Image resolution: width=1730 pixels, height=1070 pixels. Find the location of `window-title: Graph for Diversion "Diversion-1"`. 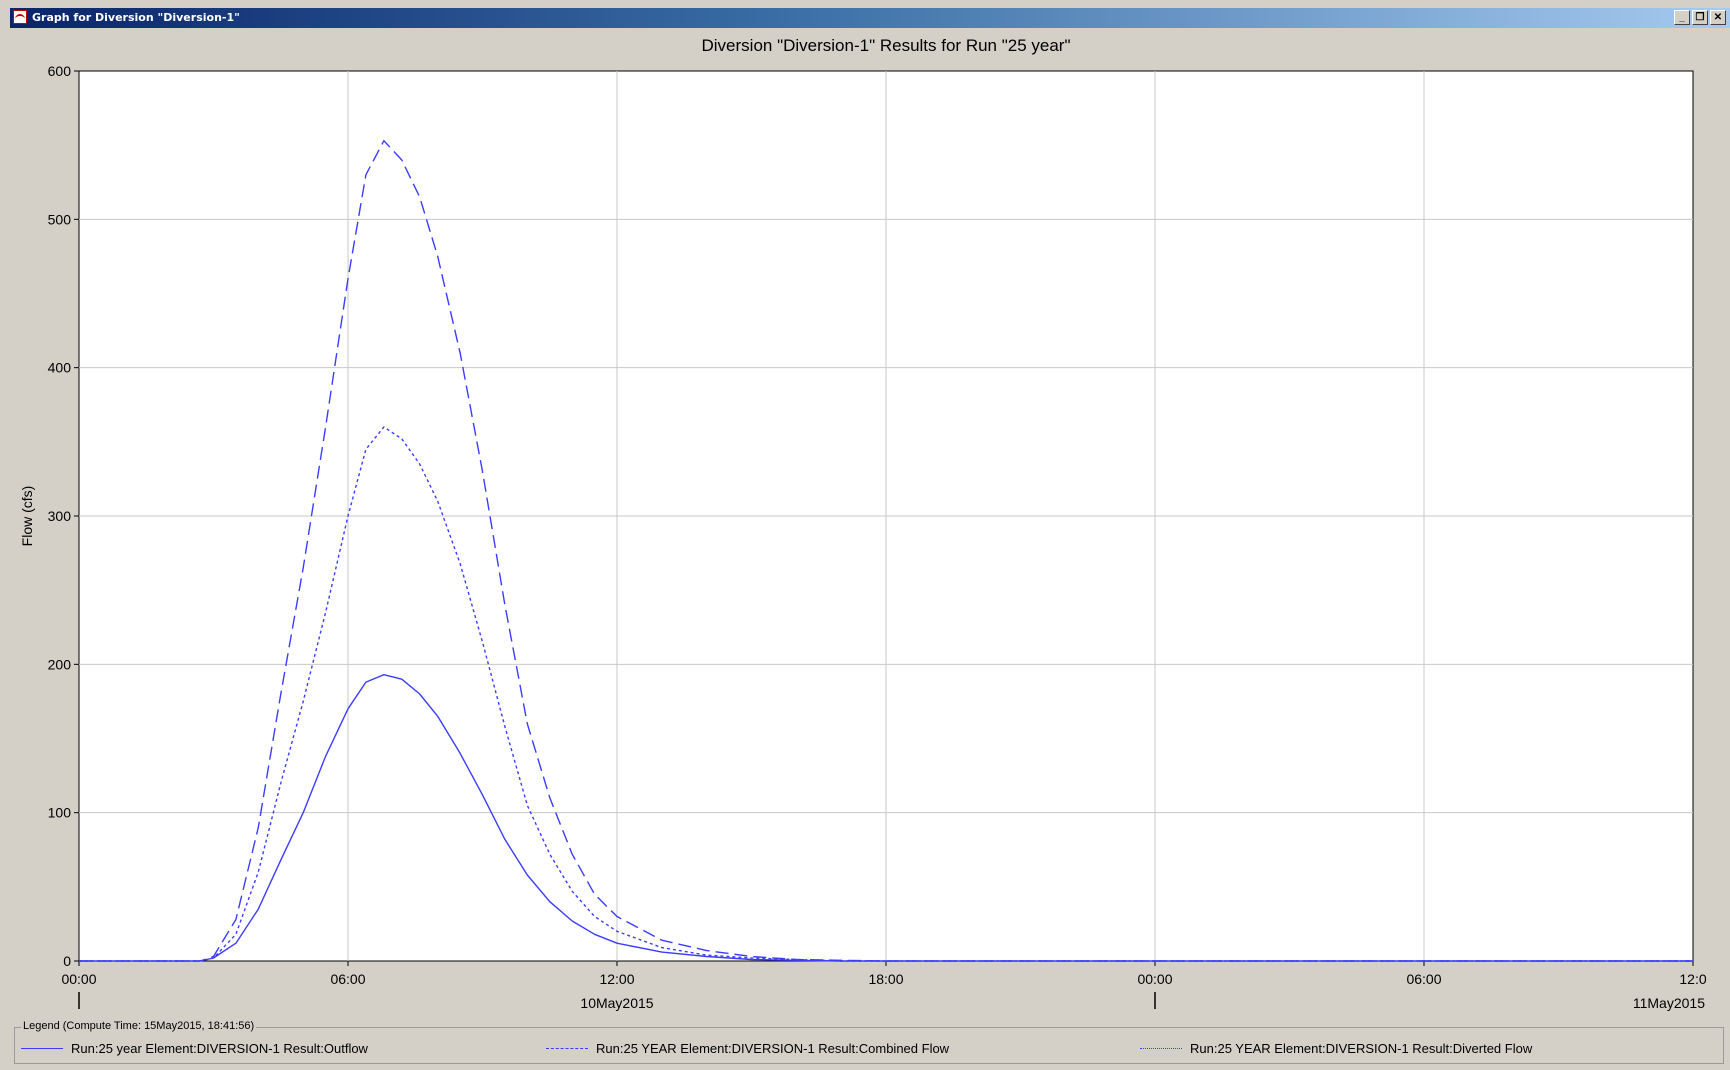

window-title: Graph for Diversion "Diversion-1" is located at coordinates (136, 17).